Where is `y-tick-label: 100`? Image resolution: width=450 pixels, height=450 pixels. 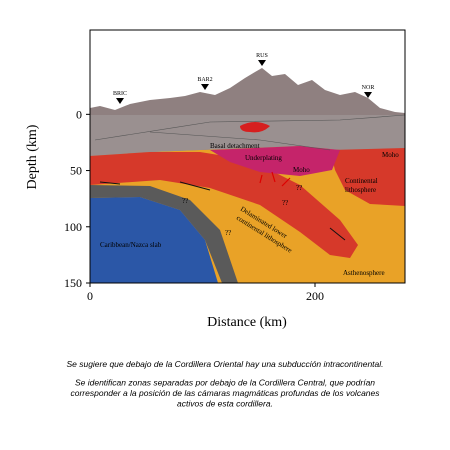 y-tick-label: 100 is located at coordinates (73, 227).